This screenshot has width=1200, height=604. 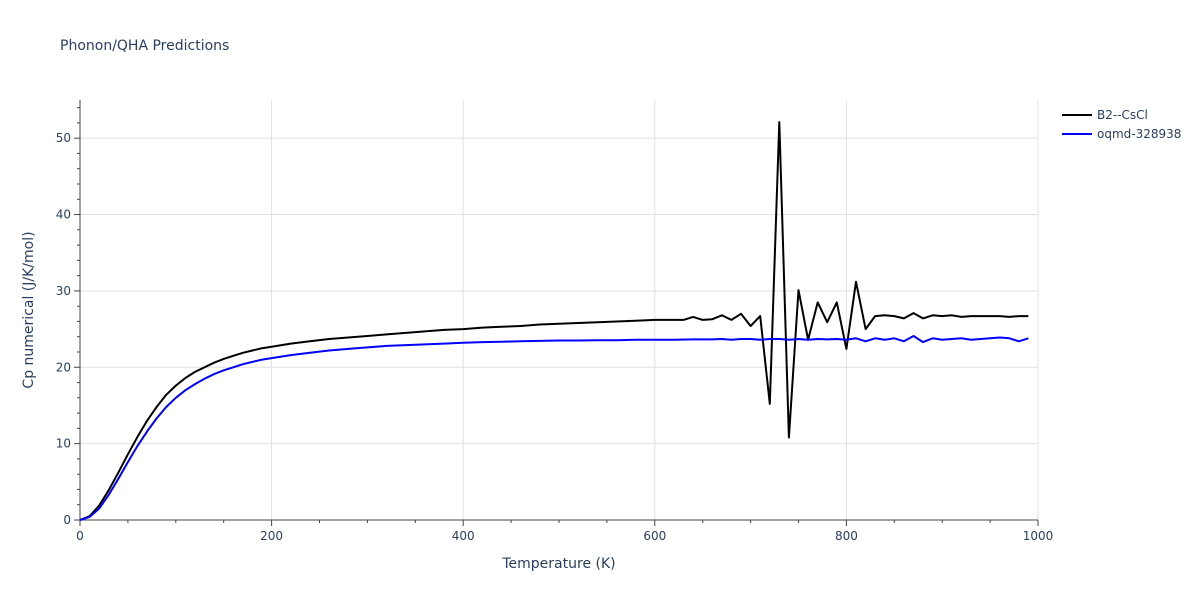 I want to click on x-axis-title: Temperature (K), so click(x=558, y=564).